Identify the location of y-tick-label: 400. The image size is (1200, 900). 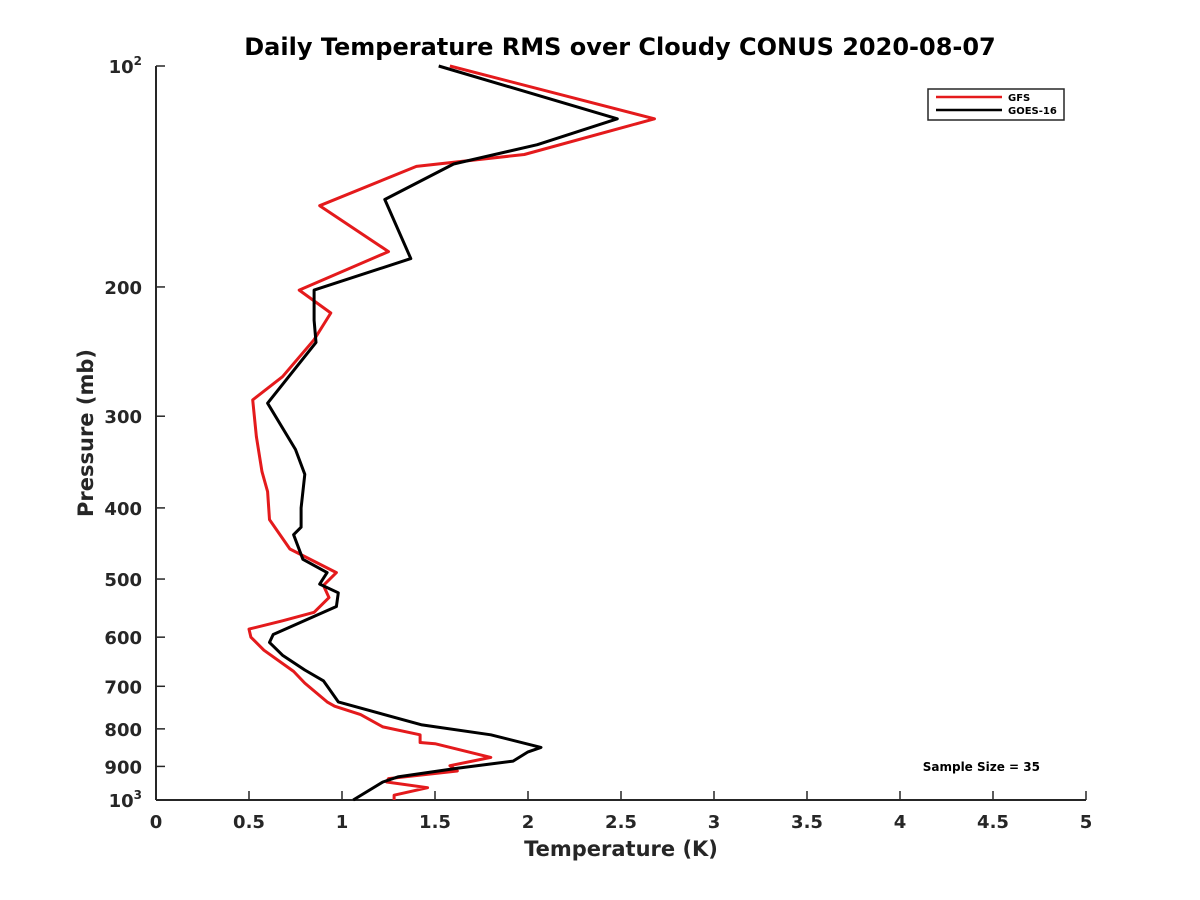
(123, 509).